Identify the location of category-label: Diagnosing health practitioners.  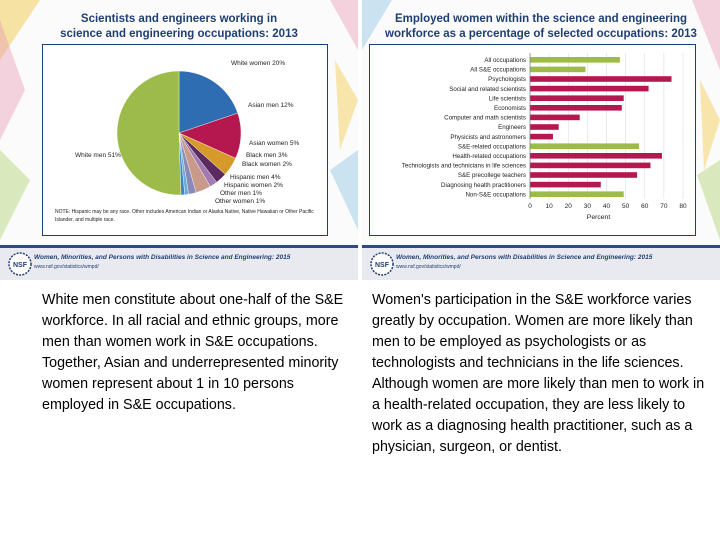
(483, 185).